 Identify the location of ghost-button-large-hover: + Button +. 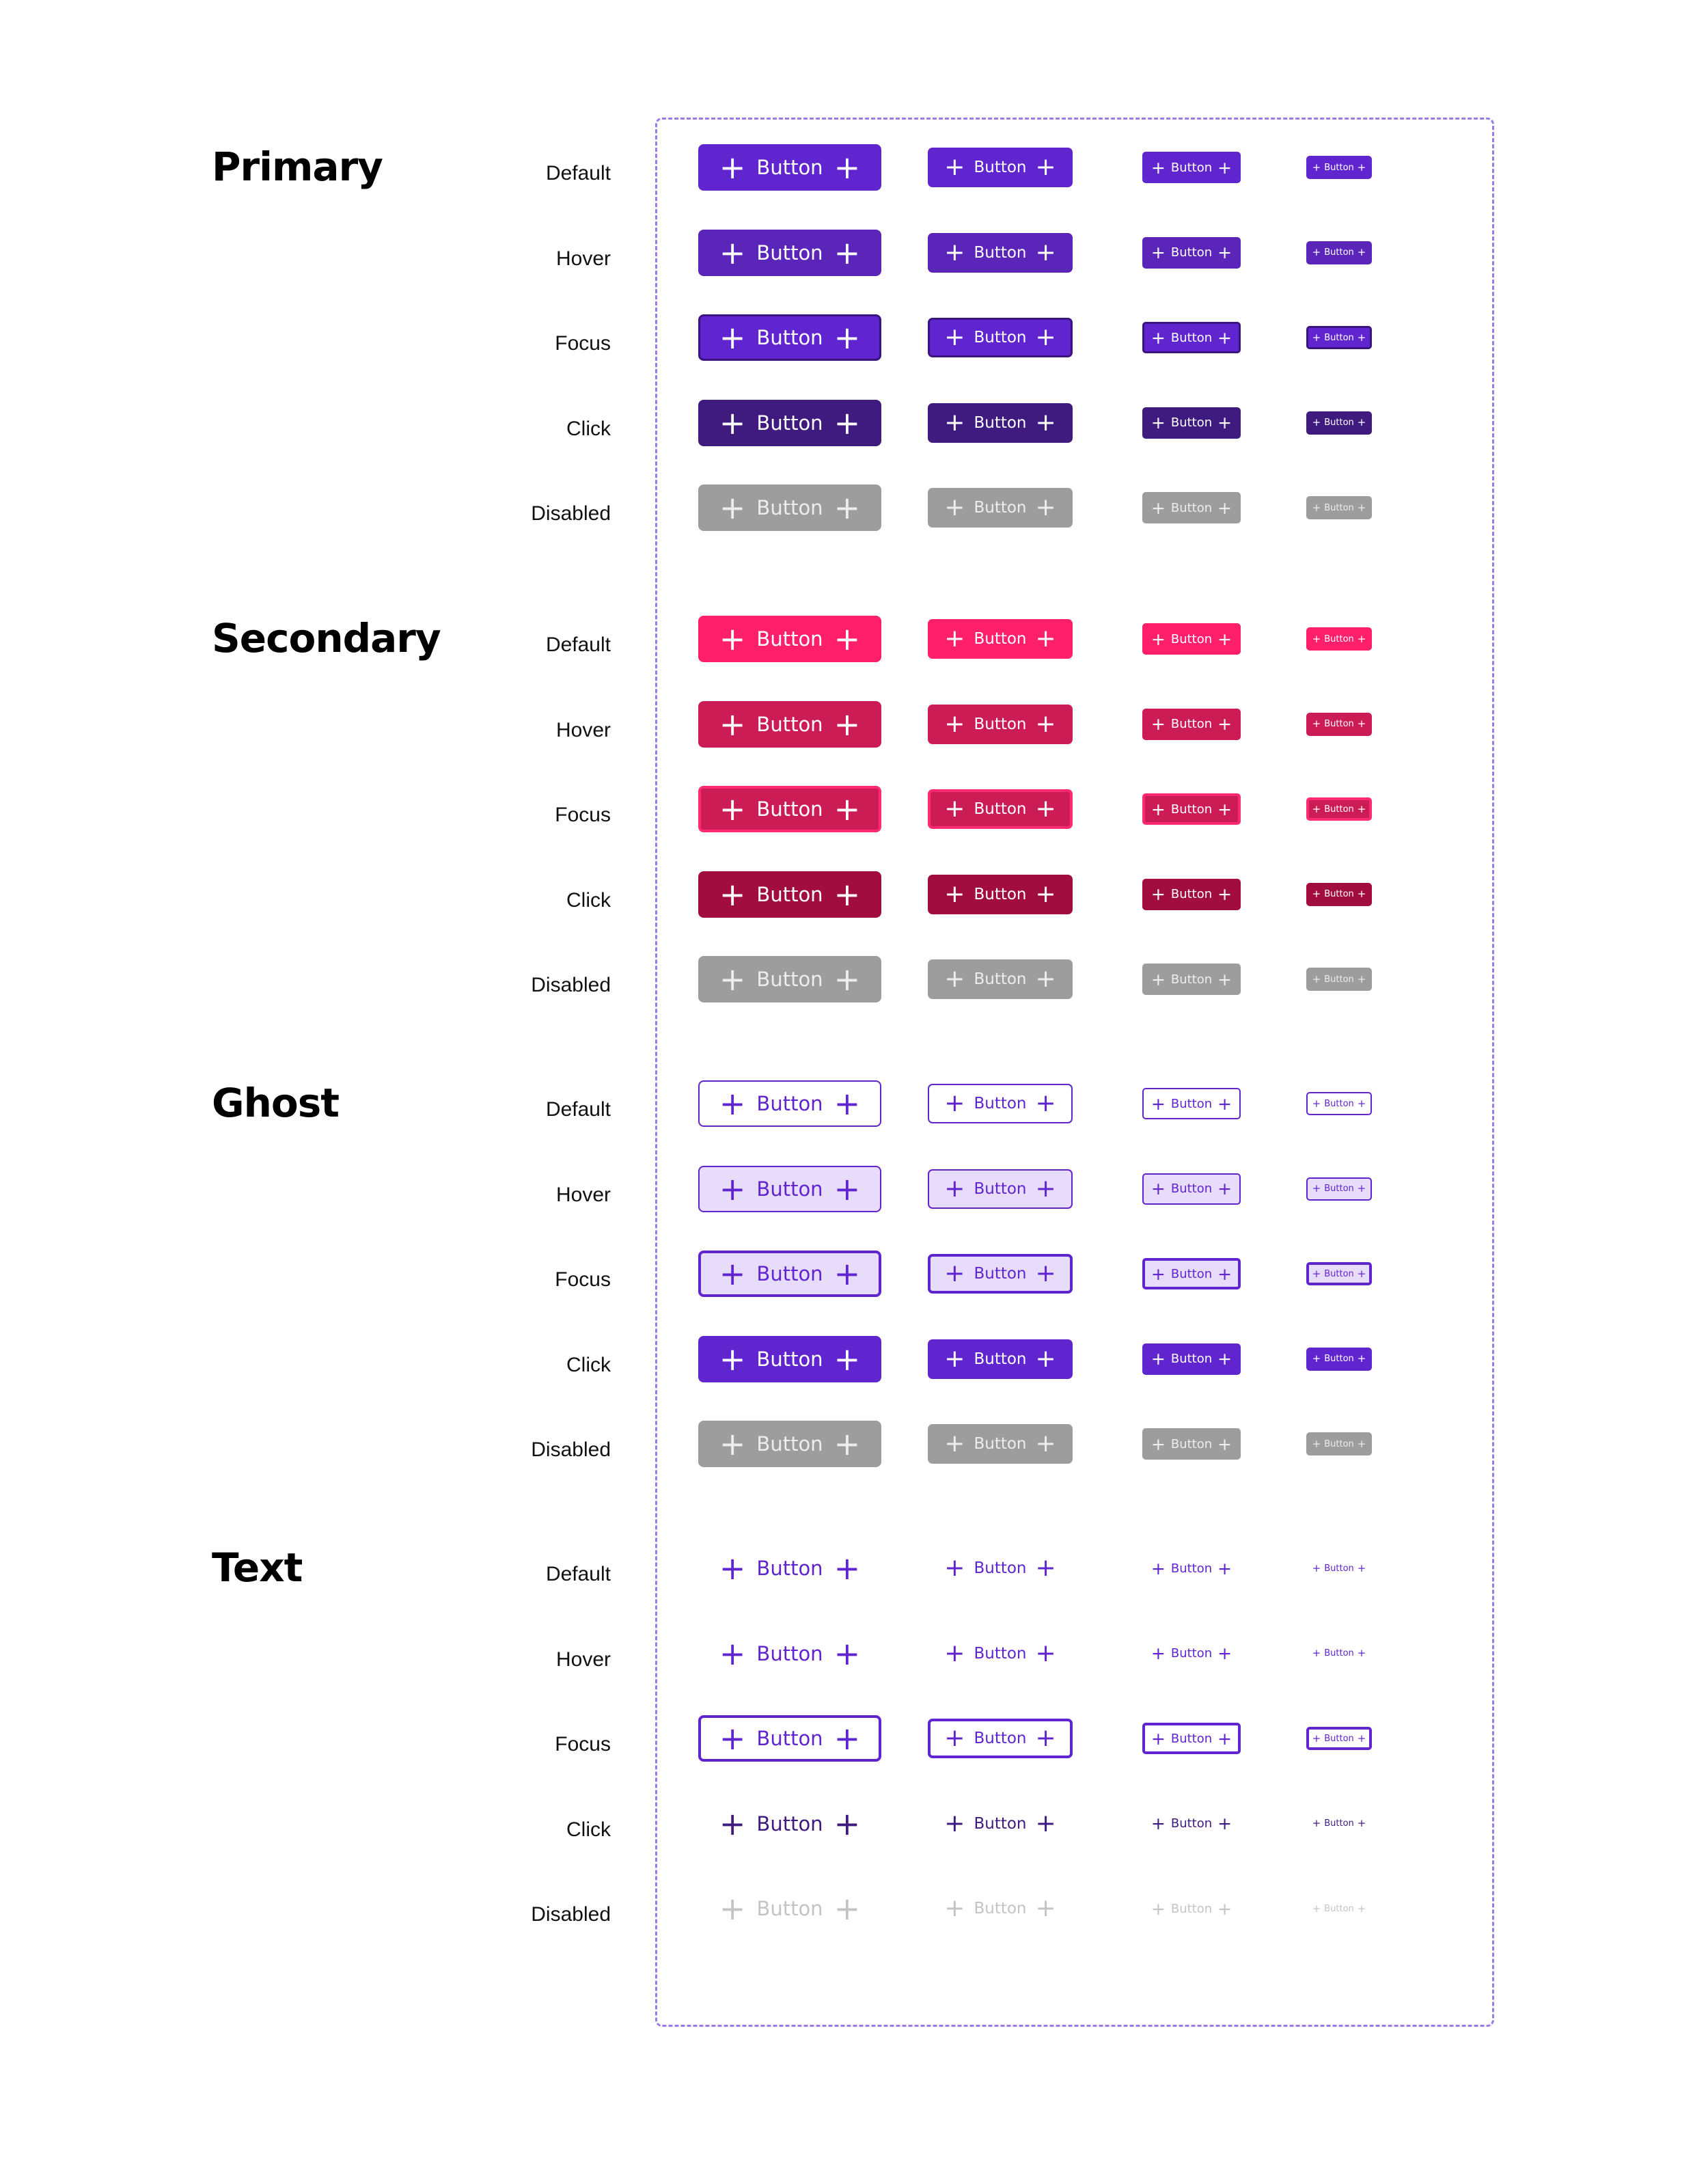
(790, 1188).